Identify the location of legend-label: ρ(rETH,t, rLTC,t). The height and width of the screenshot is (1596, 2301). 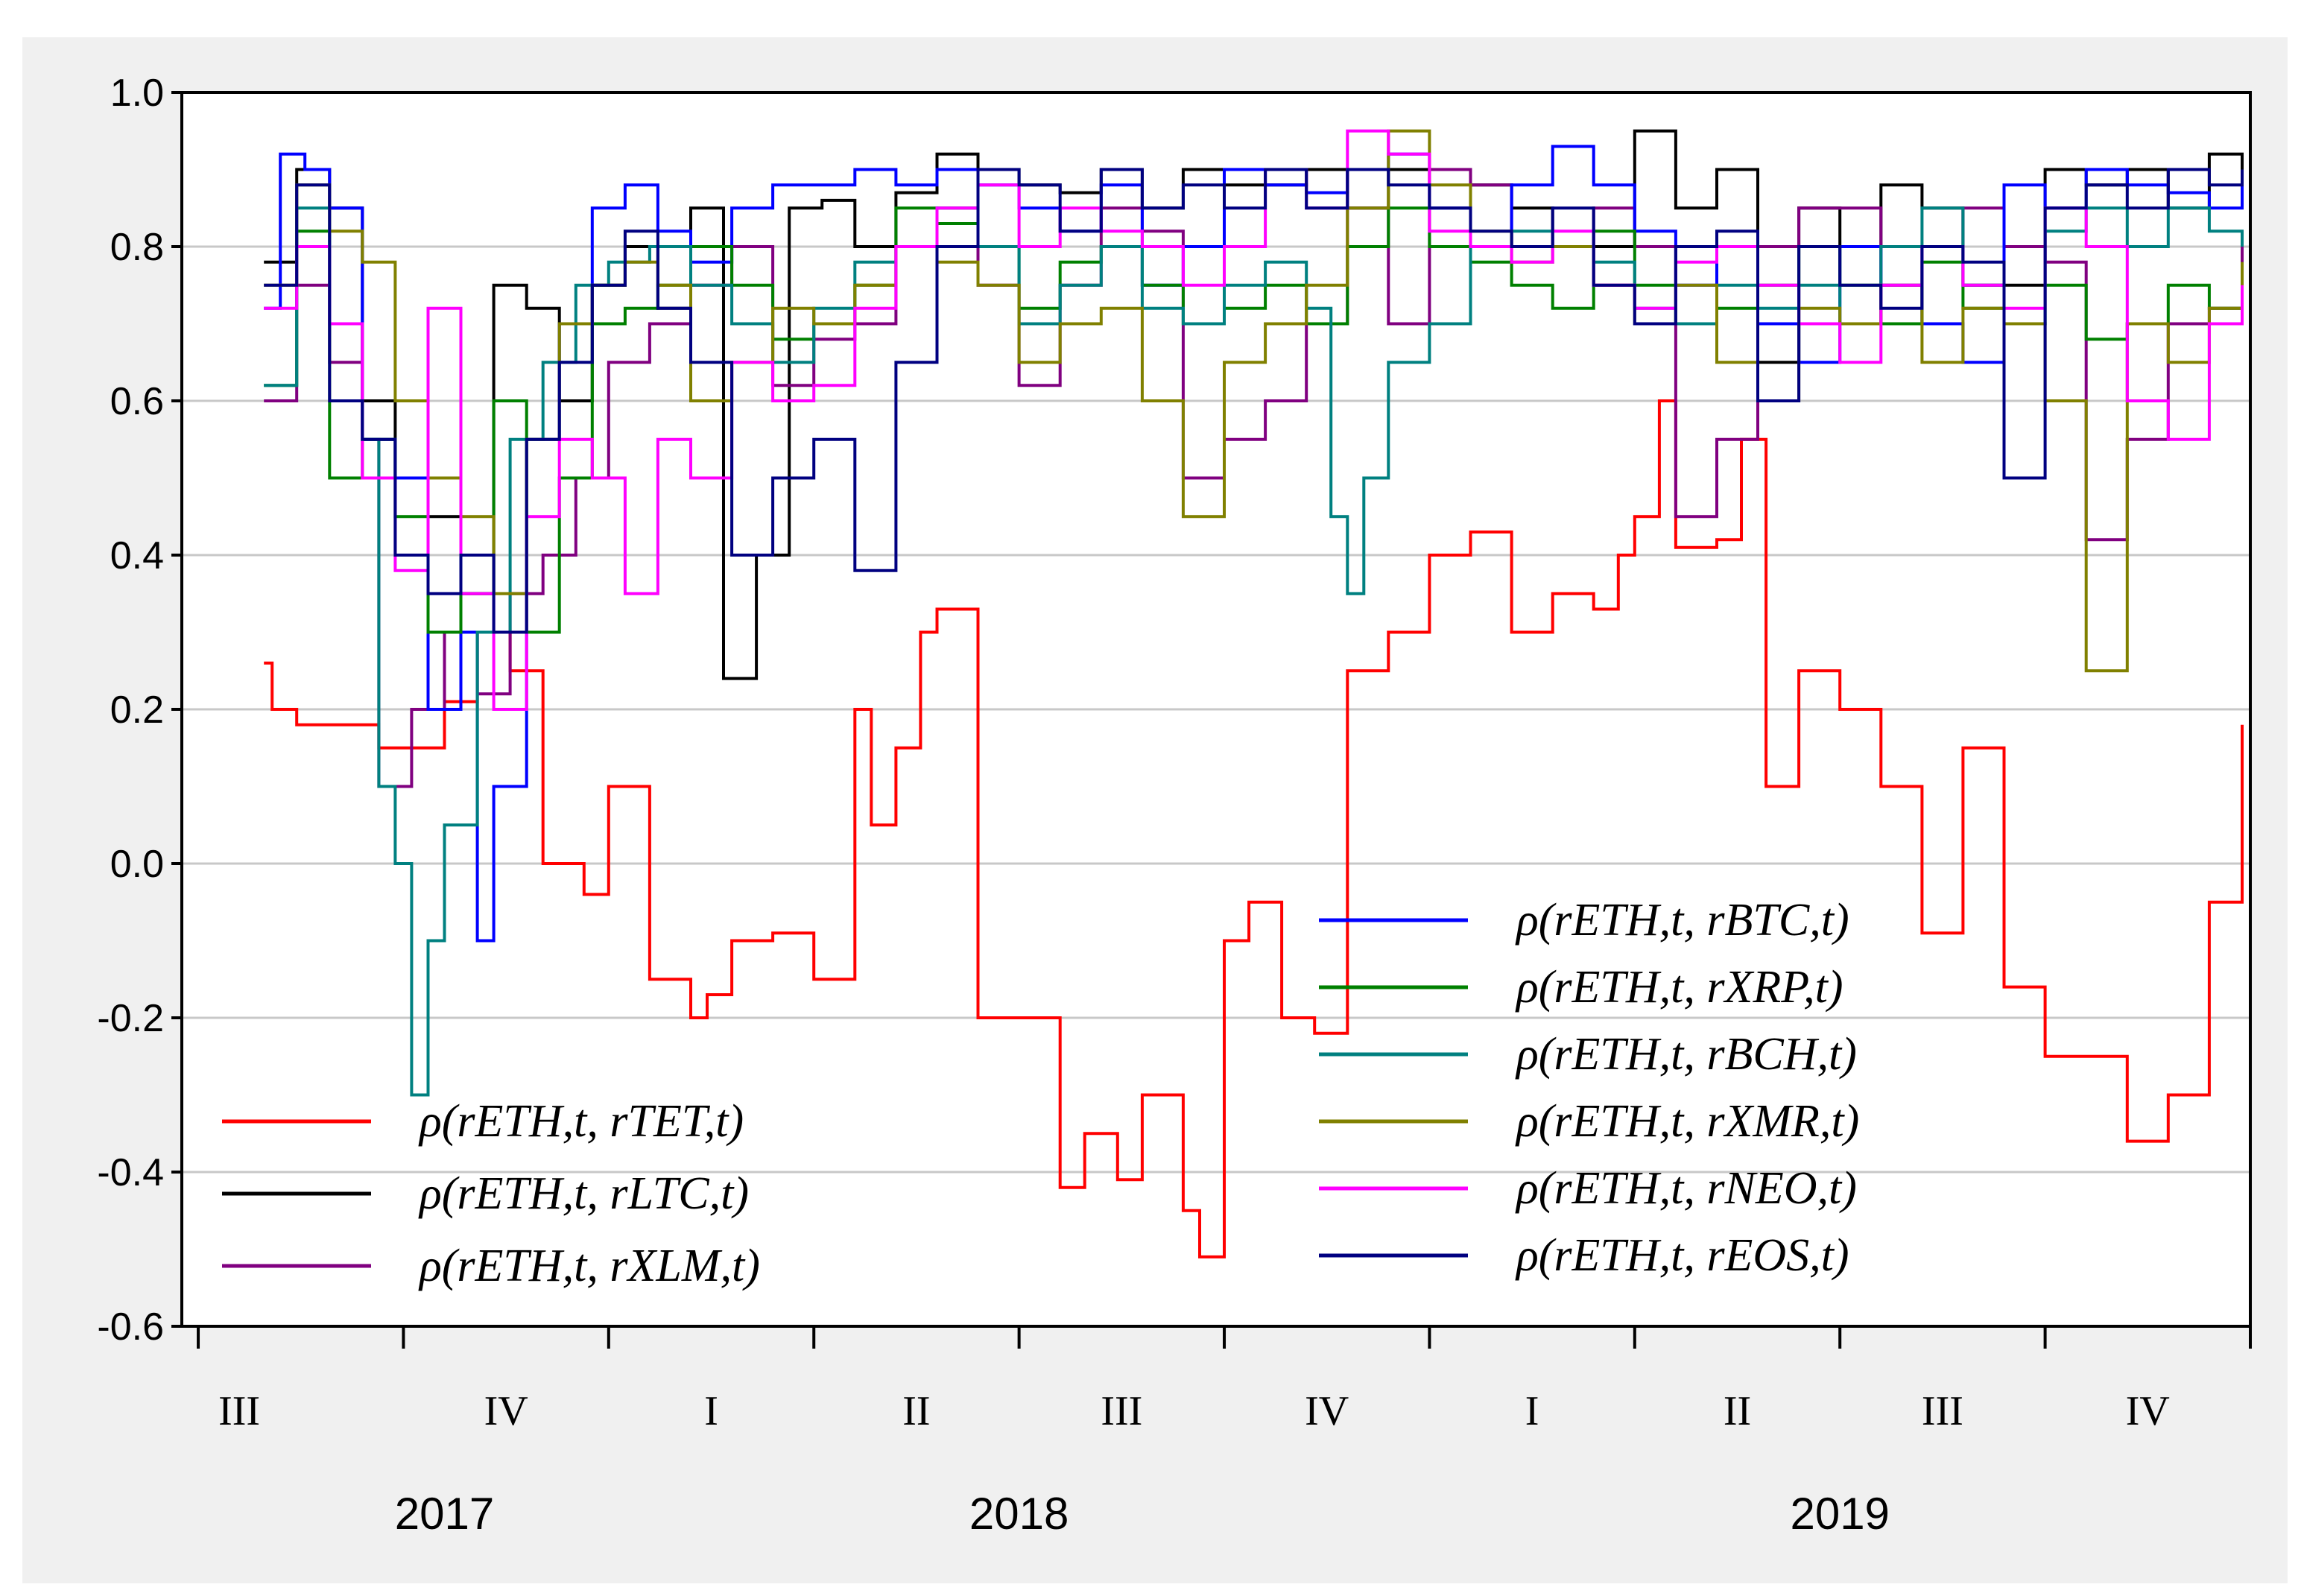
(584, 1193).